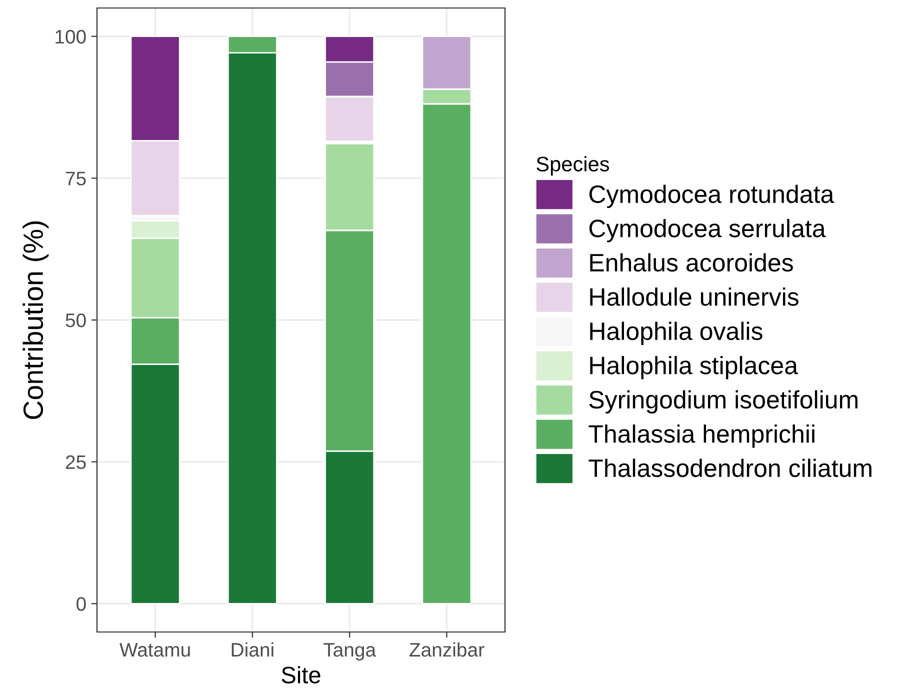  What do you see at coordinates (76, 462) in the screenshot?
I see `y-tick-label: 25` at bounding box center [76, 462].